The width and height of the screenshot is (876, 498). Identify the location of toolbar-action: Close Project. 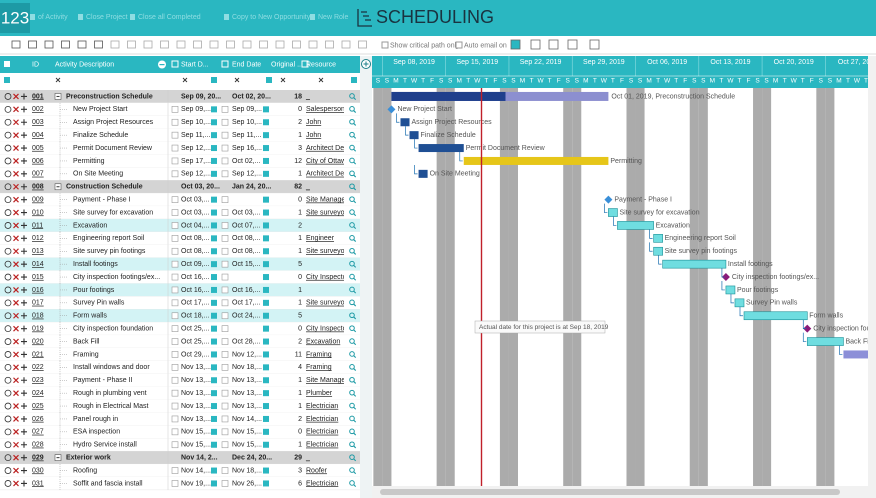
(107, 17).